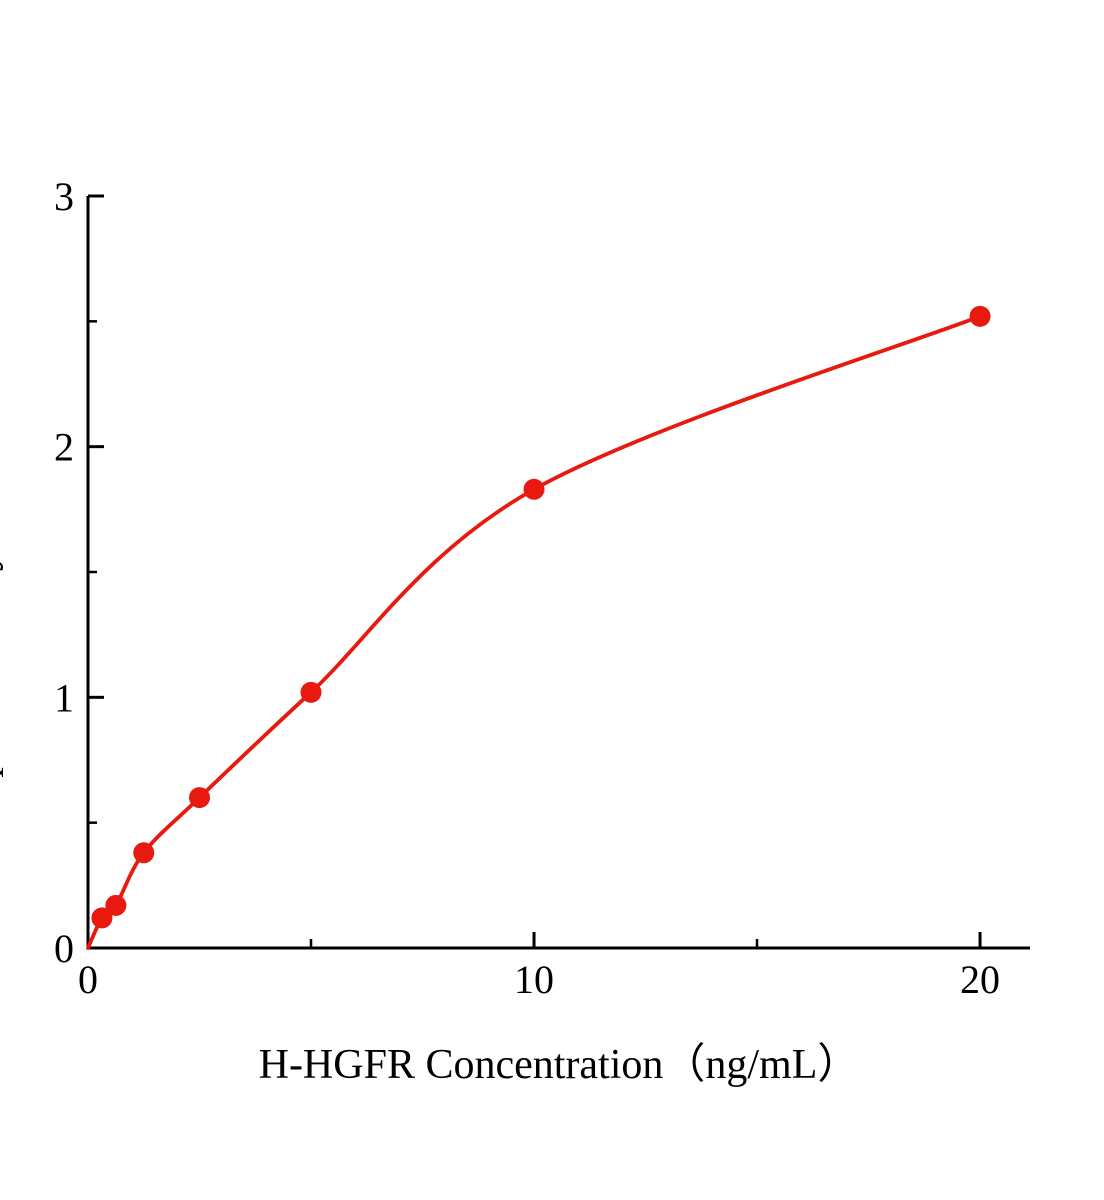  Describe the element at coordinates (64, 447) in the screenshot. I see `y-tick-label: 2` at that location.